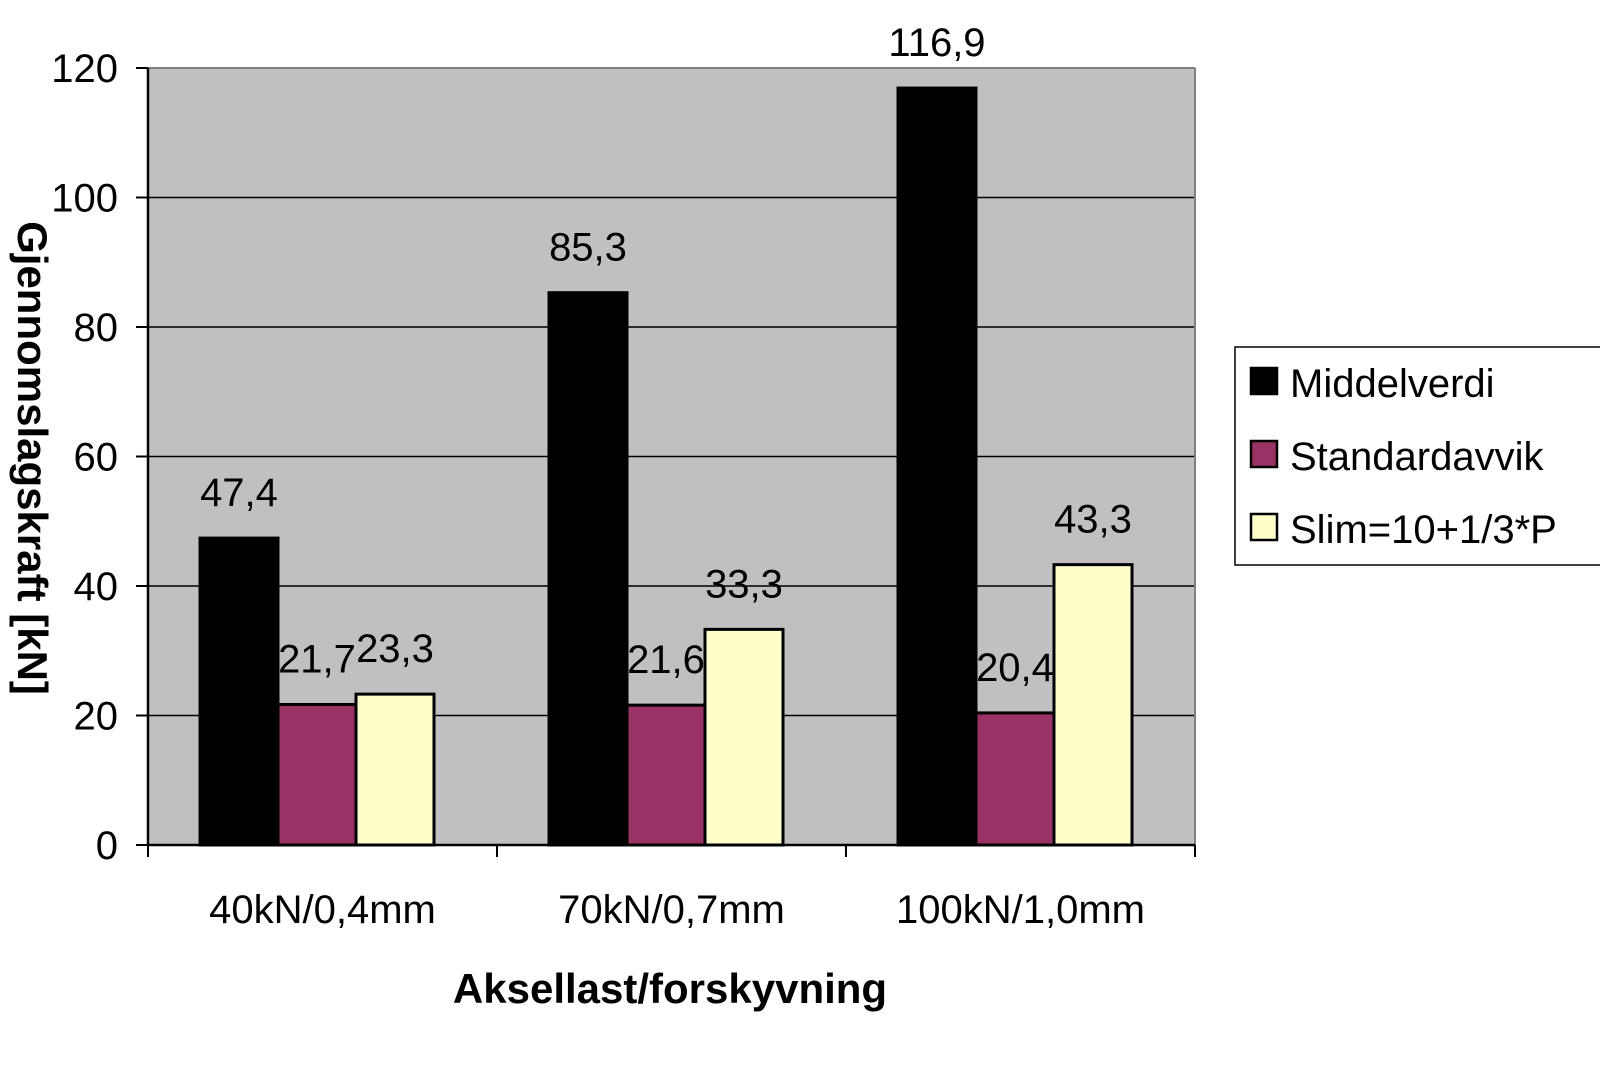  Describe the element at coordinates (317, 659) in the screenshot. I see `data-label: 21,7` at that location.